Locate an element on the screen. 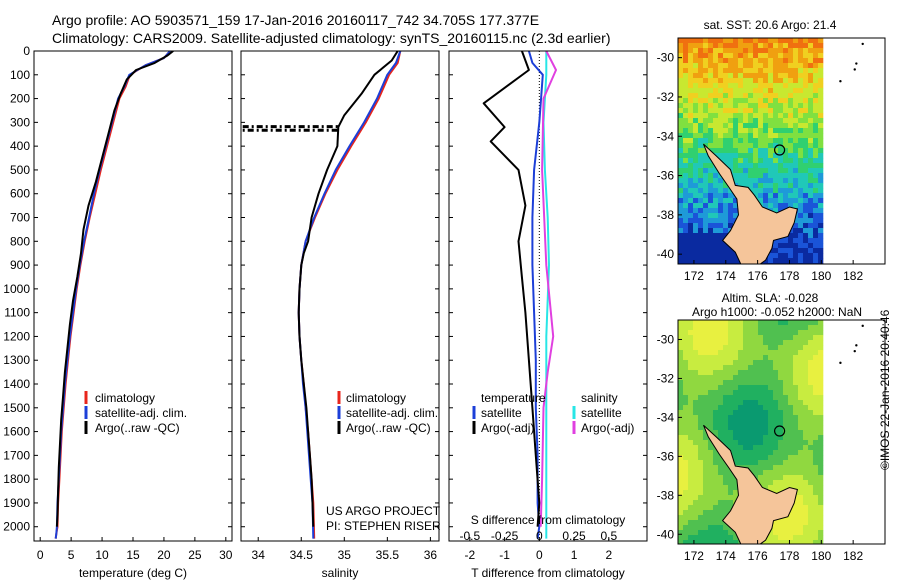  map-y-tick-label: -34 is located at coordinates (666, 417).